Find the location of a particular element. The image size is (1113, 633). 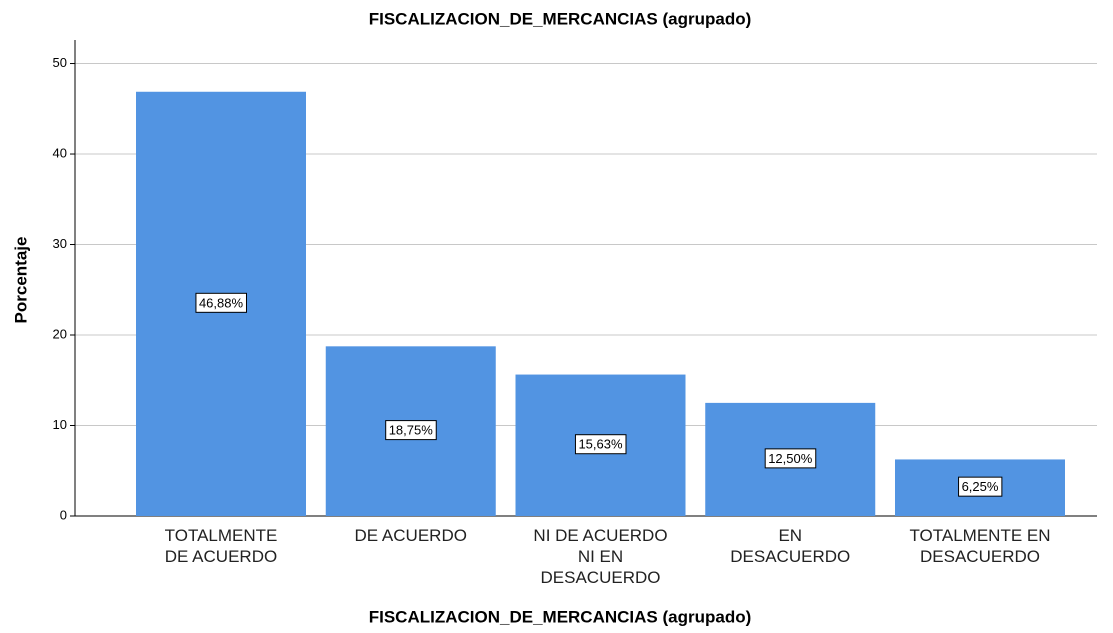

y-tick-label: 20 is located at coordinates (60, 333).